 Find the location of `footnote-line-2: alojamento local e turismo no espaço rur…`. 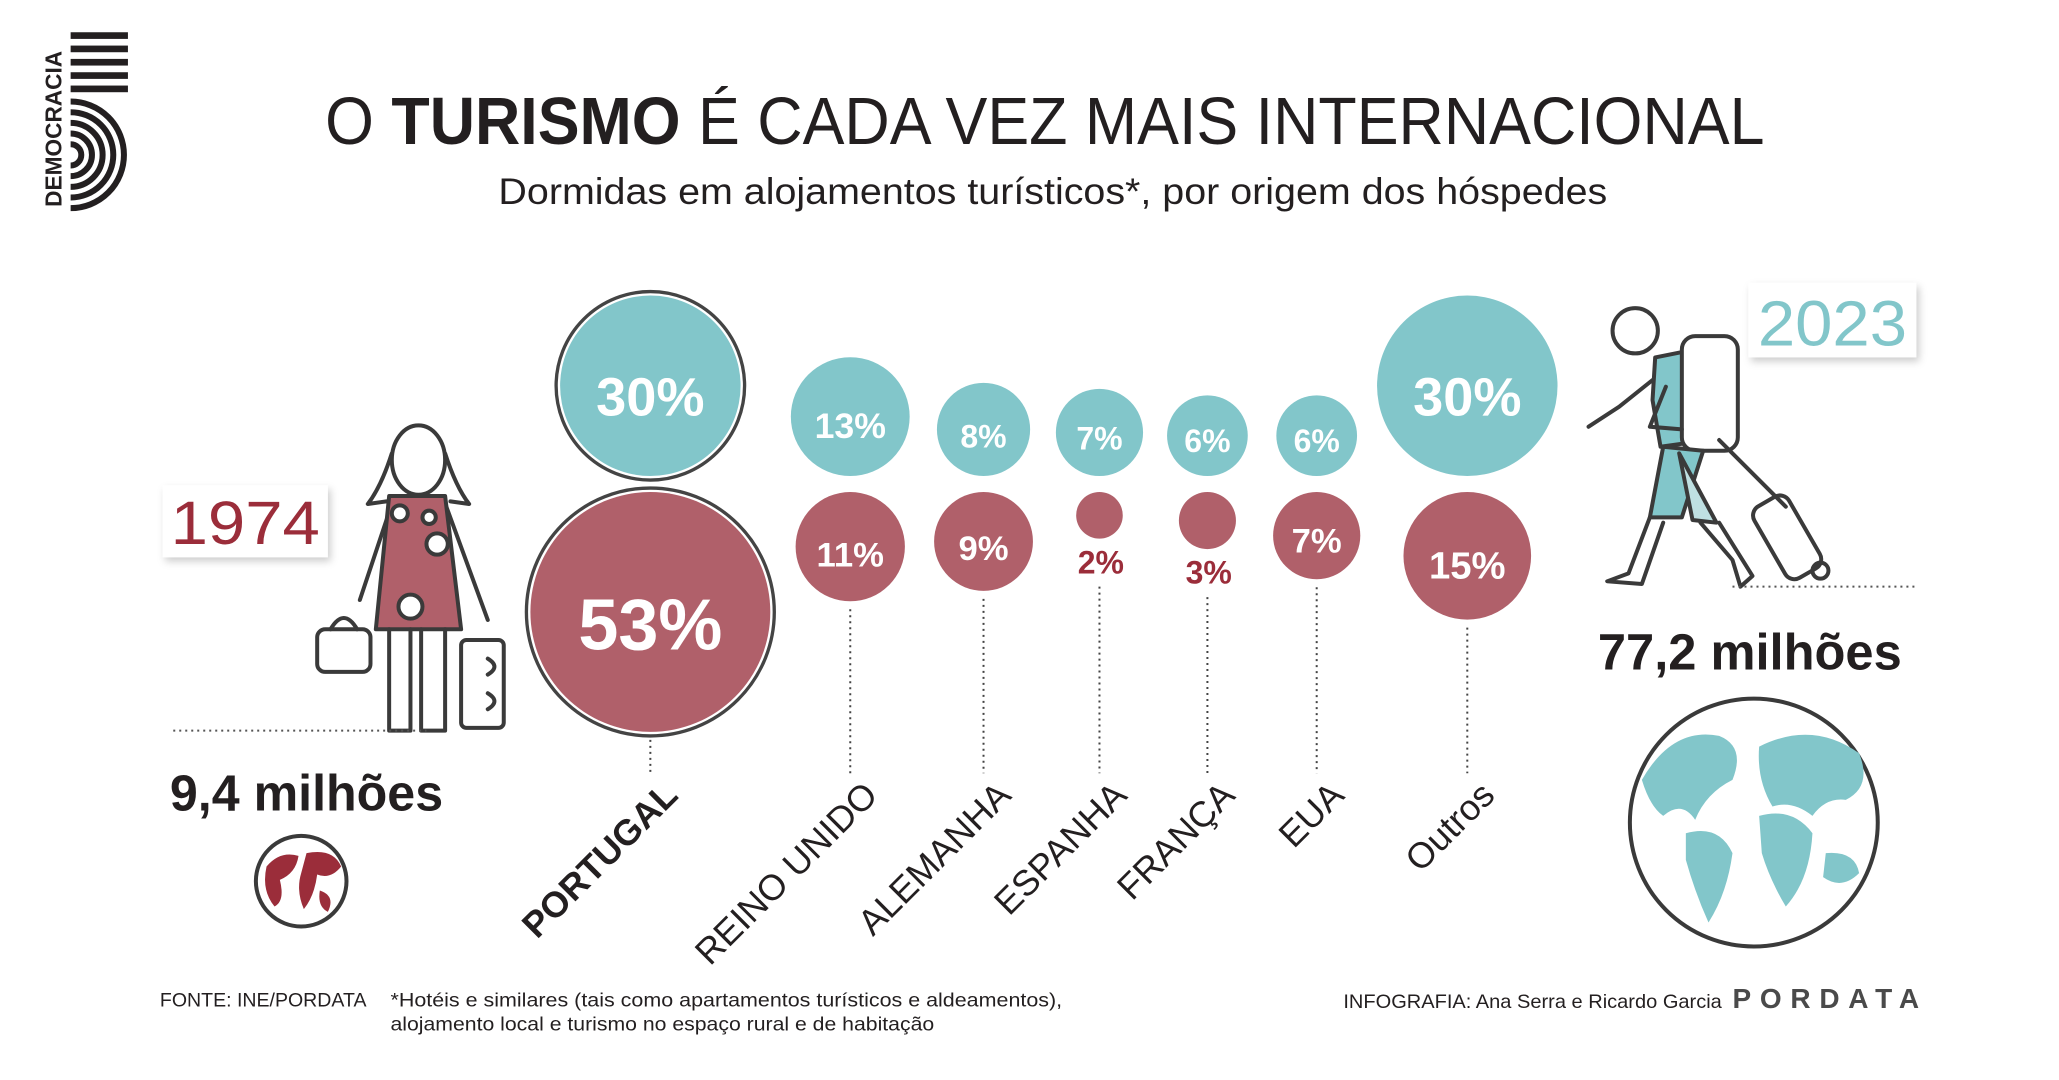

footnote-line-2: alojamento local e turismo no espaço rur… is located at coordinates (662, 1024).